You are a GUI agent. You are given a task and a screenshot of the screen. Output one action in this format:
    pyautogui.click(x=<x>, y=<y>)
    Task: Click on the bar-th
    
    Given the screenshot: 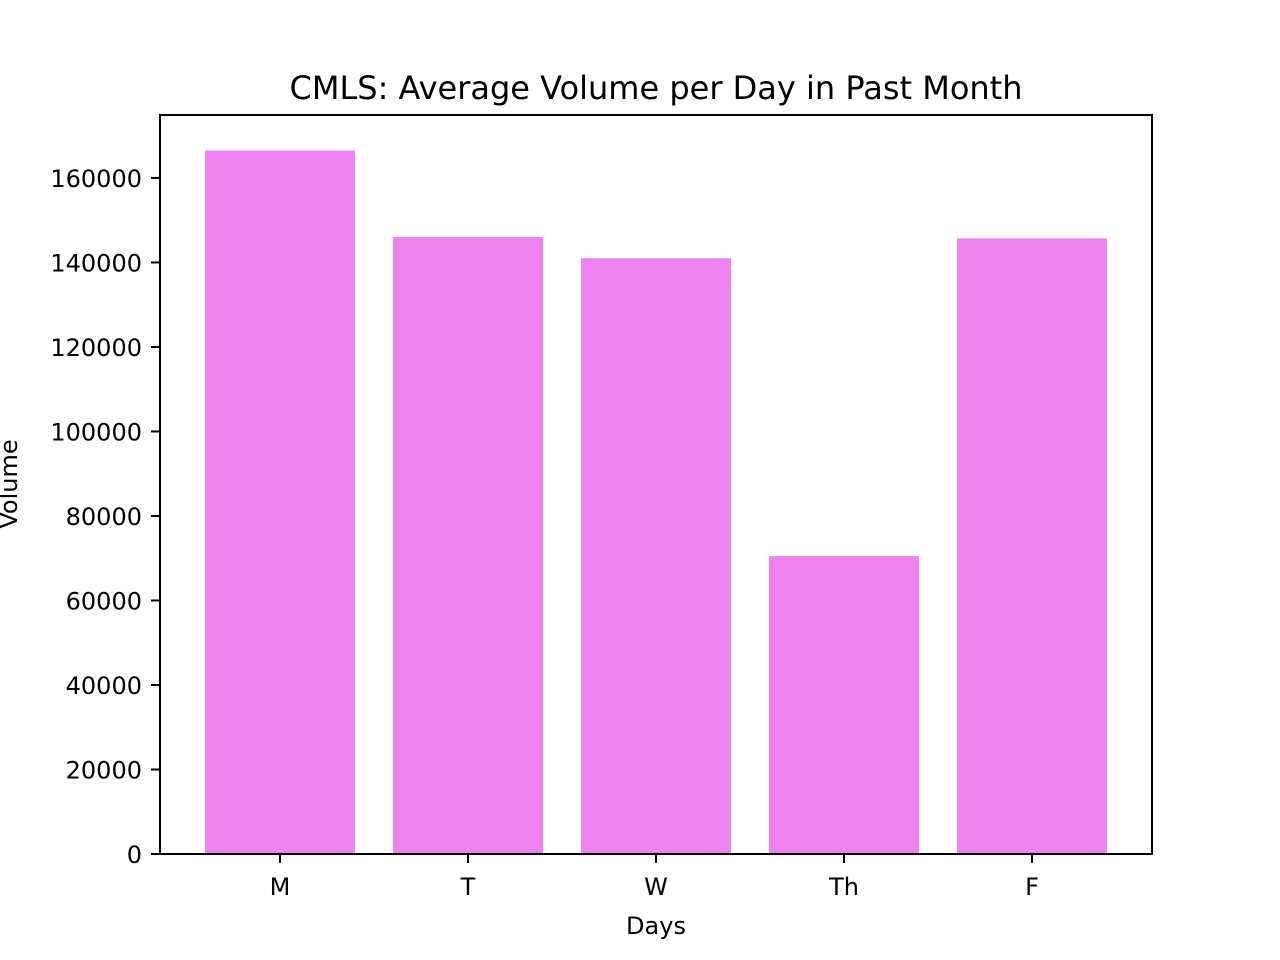 What is the action you would take?
    pyautogui.click(x=844, y=705)
    